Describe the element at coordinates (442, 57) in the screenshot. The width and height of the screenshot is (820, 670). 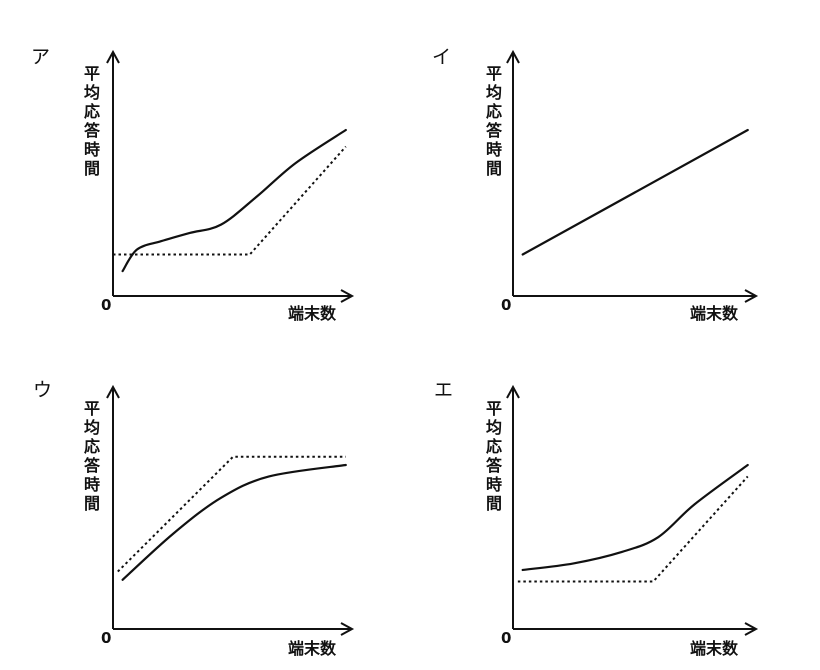
I see `panel-label: イ` at that location.